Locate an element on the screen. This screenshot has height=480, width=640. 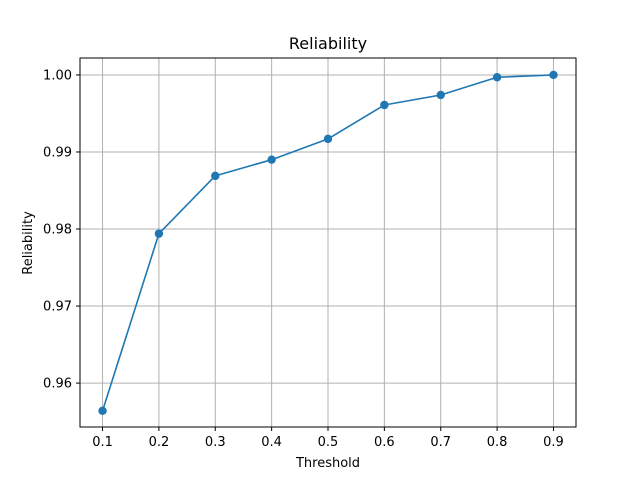
x-tick-label: 0.8 is located at coordinates (497, 442).